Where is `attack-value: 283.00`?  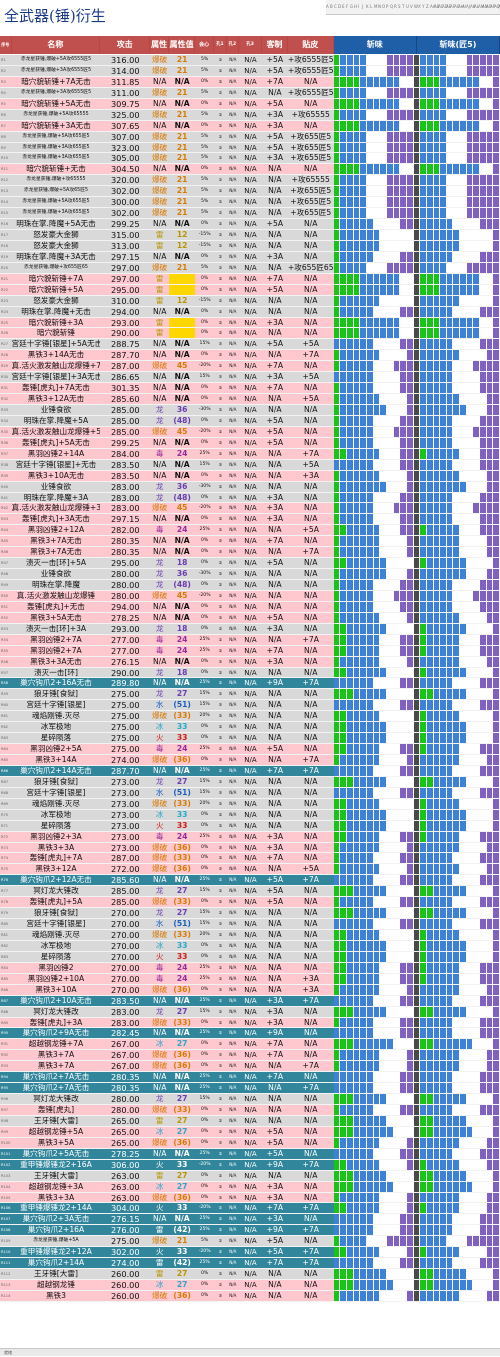 attack-value: 283.00 is located at coordinates (125, 1022).